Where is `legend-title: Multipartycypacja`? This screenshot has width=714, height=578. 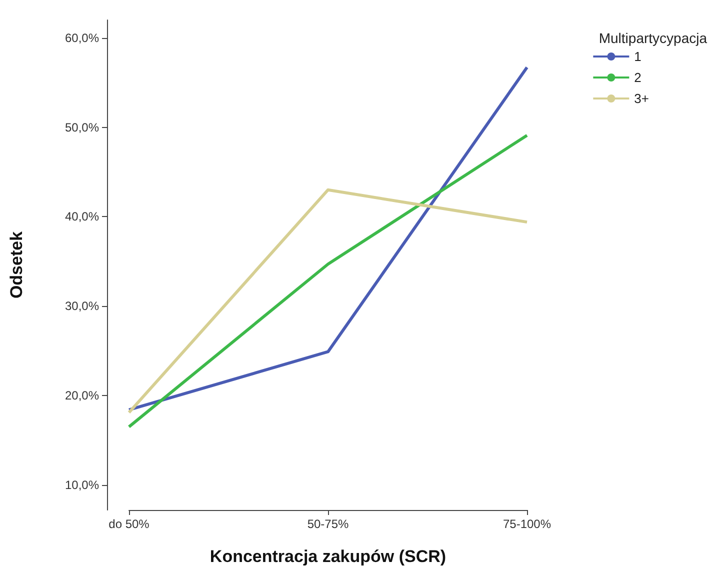 legend-title: Multipartycypacja is located at coordinates (653, 38).